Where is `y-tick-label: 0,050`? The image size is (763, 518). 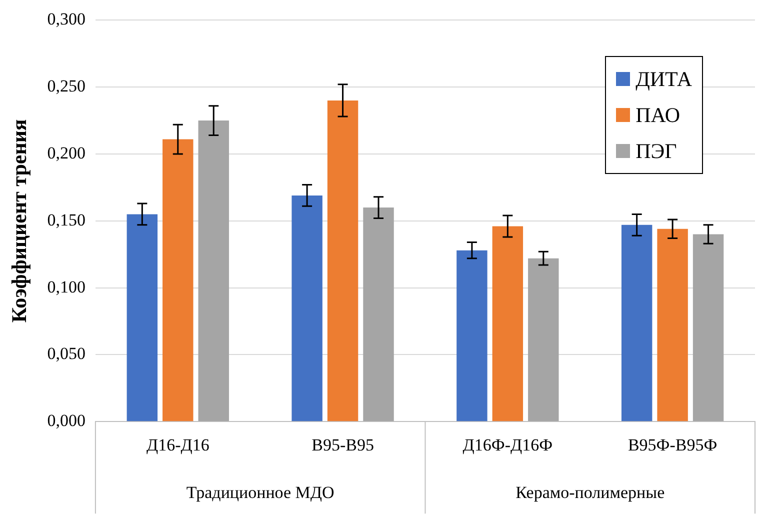
y-tick-label: 0,050 is located at coordinates (66, 354).